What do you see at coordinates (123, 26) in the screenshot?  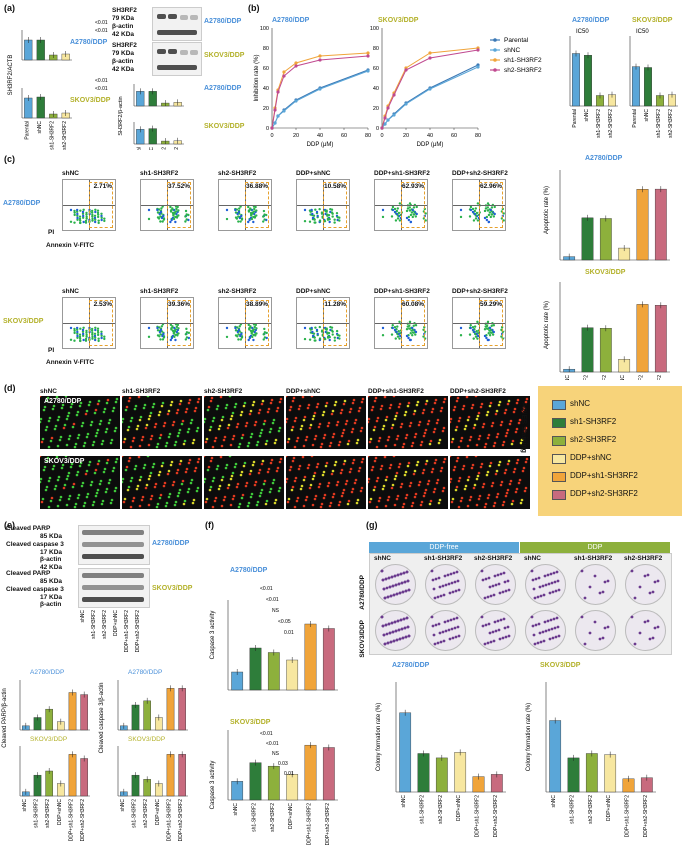 I see `a-blot-l3: β-actin` at bounding box center [123, 26].